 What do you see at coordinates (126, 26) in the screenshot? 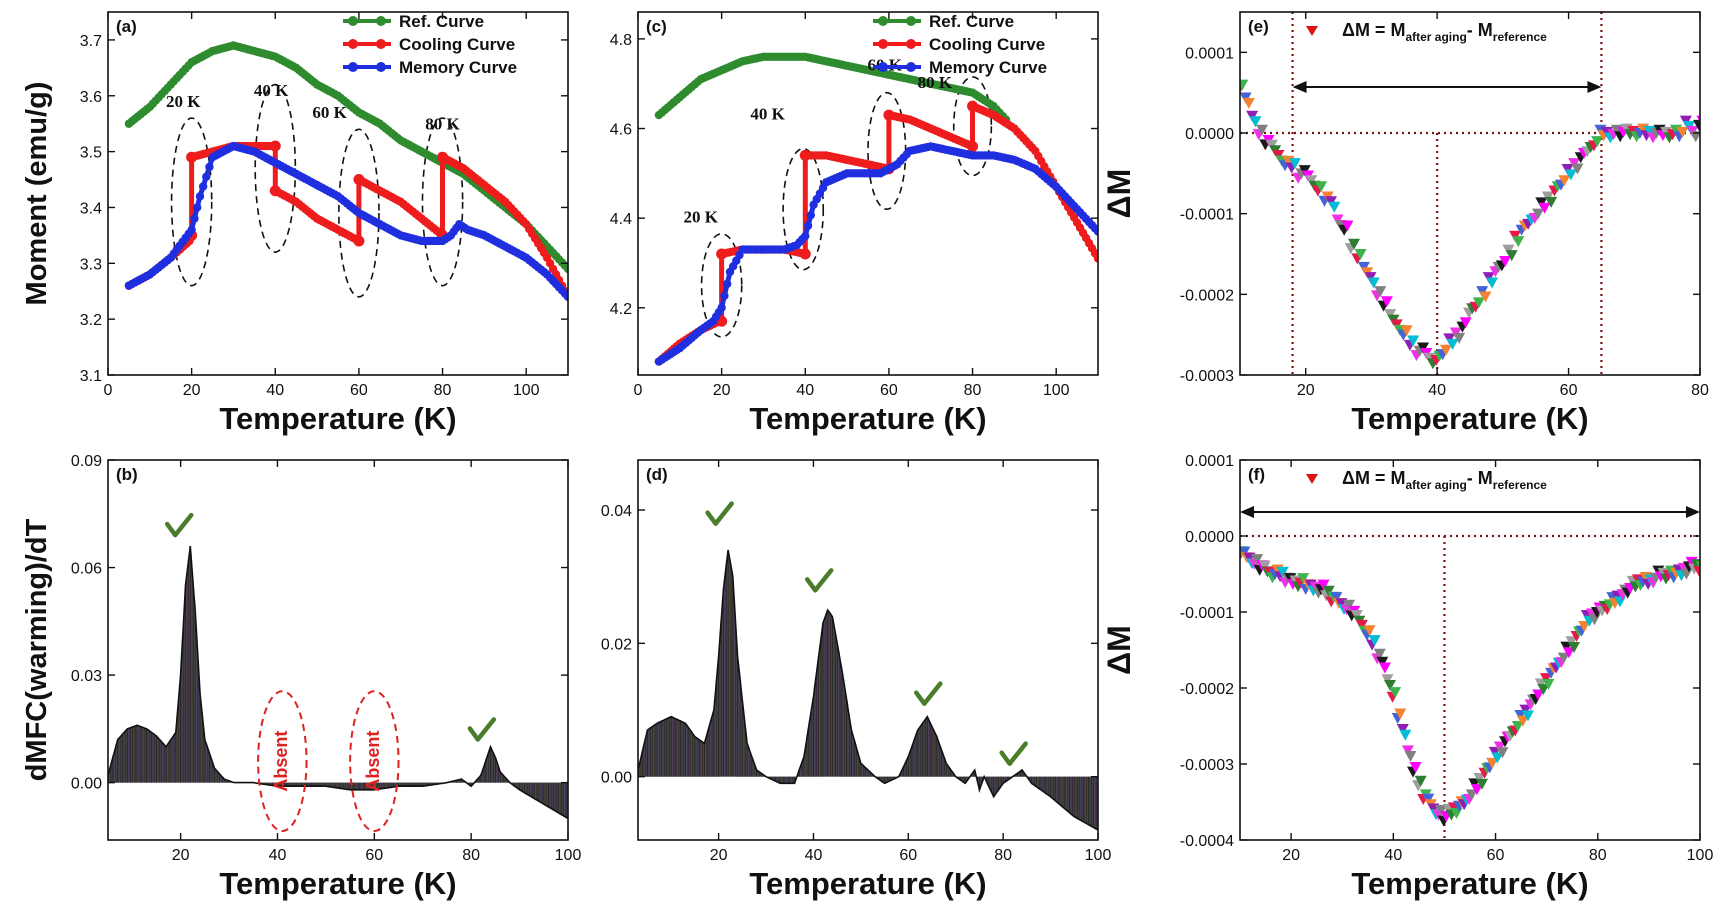
I see `panel-label: (a)` at bounding box center [126, 26].